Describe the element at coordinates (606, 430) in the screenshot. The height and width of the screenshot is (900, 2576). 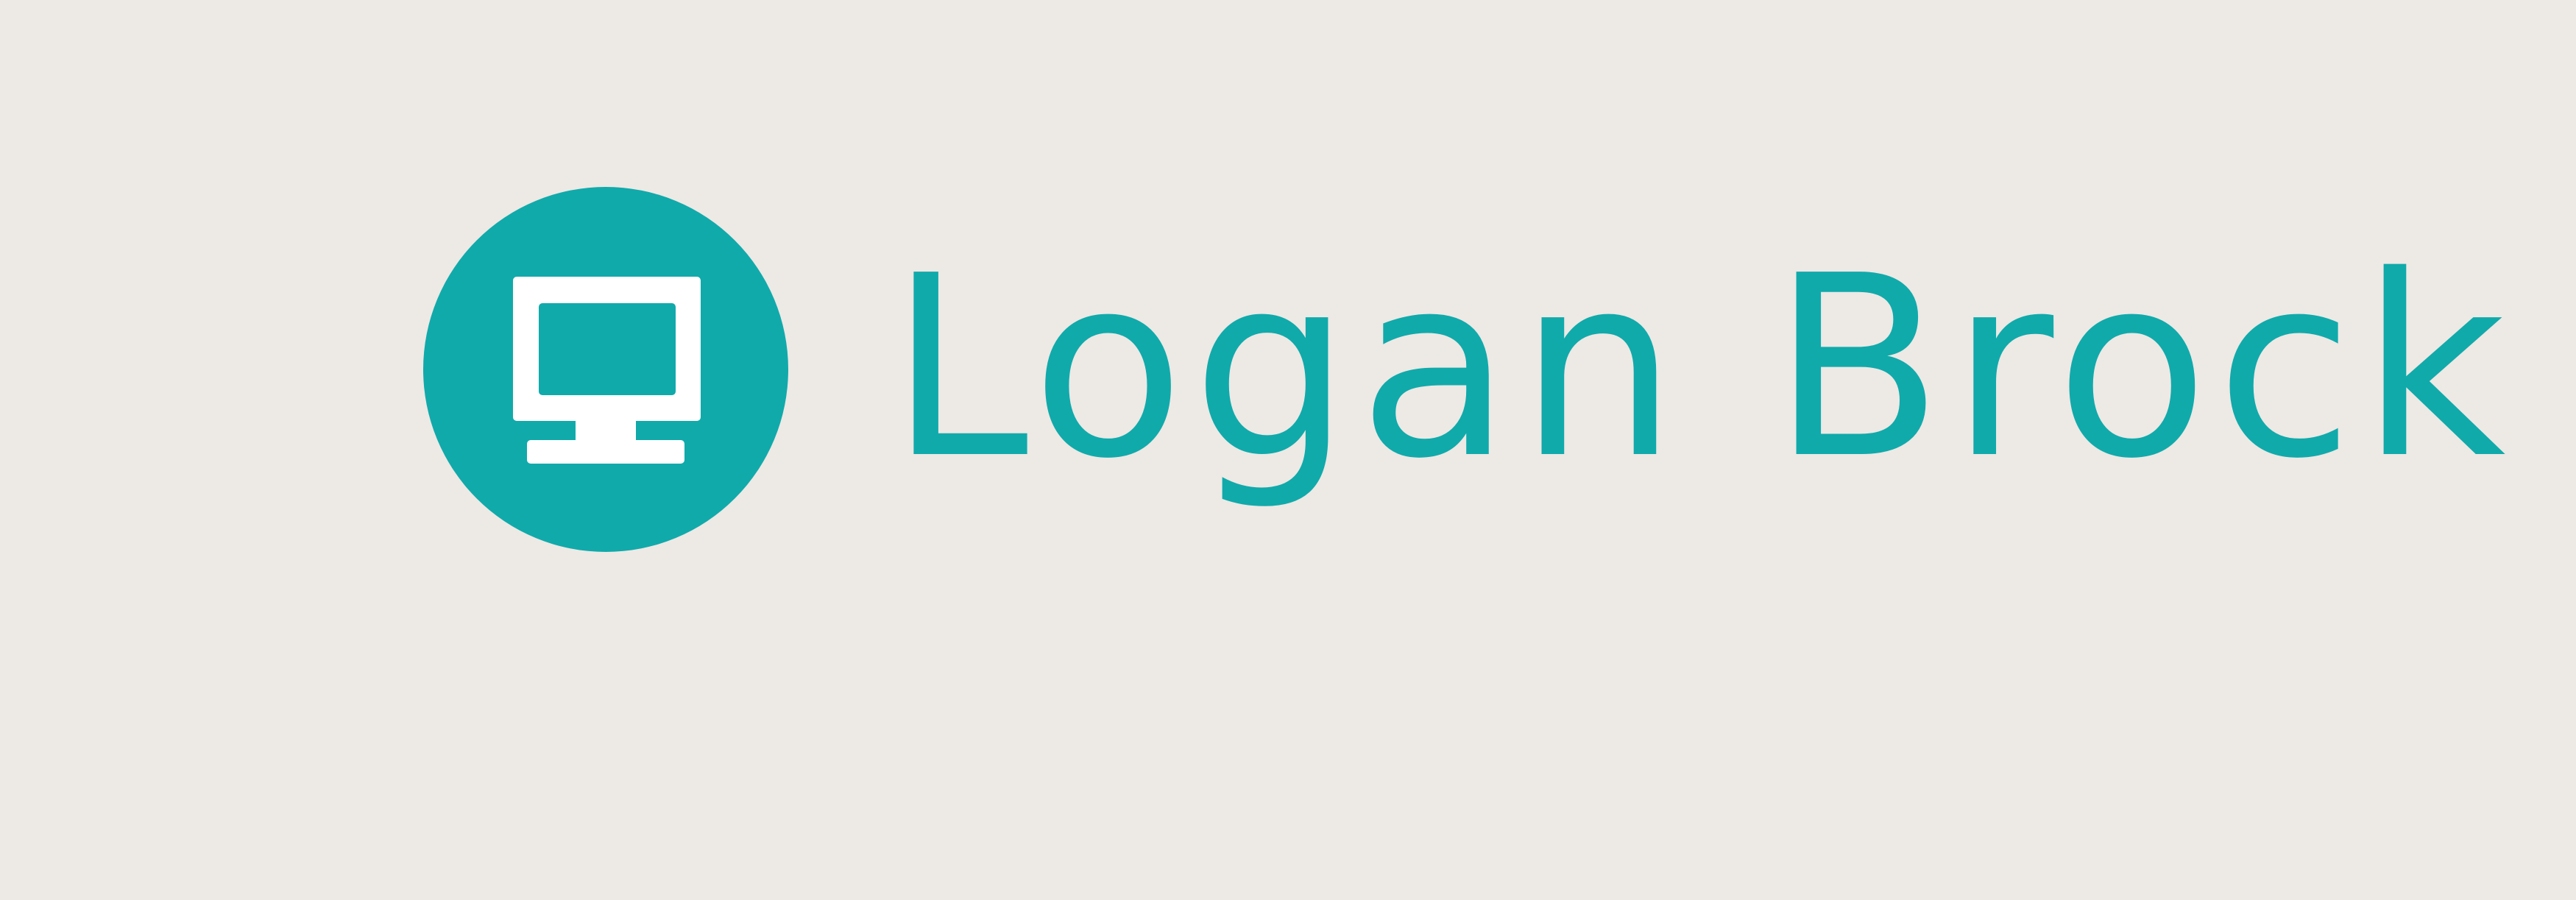
I see `monitor-neck` at that location.